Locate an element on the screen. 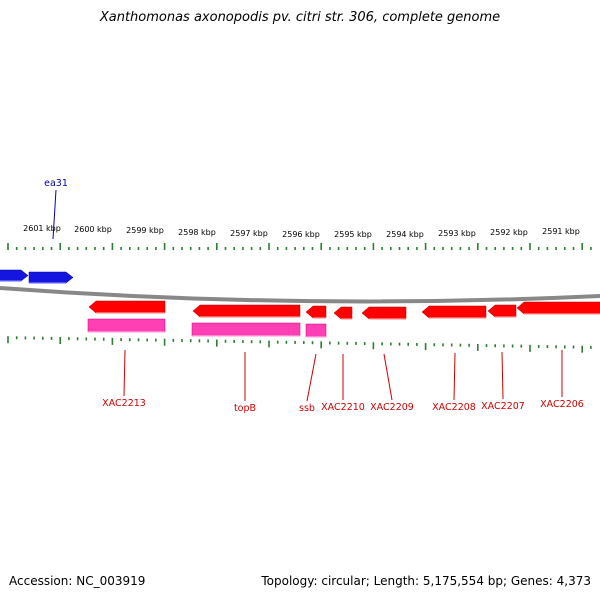 Image resolution: width=600 pixels, height=600 pixels. gene-label: XAC2207 is located at coordinates (503, 406).